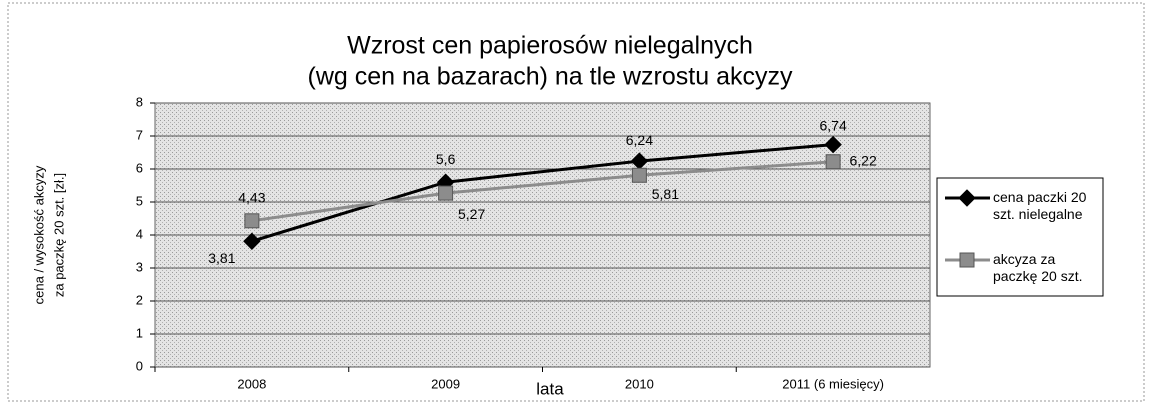  What do you see at coordinates (445, 383) in the screenshot?
I see `x-tick-label: 2009` at bounding box center [445, 383].